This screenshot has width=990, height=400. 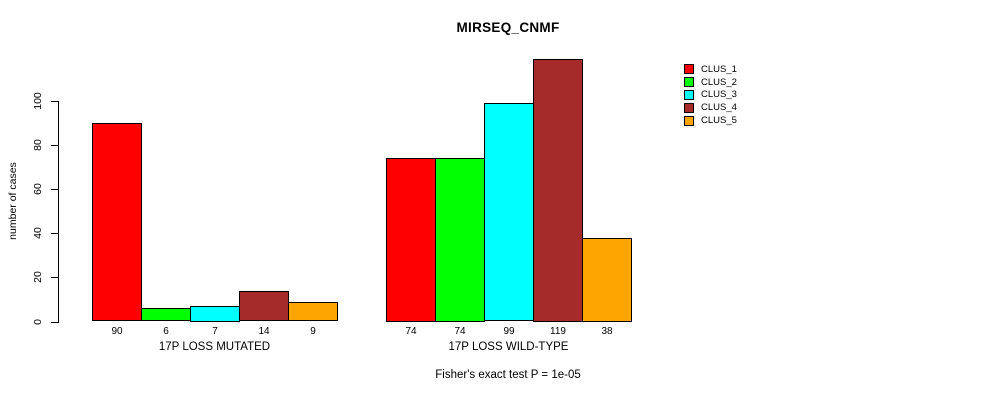 What do you see at coordinates (38, 233) in the screenshot?
I see `y-axis-tick-label: 40` at bounding box center [38, 233].